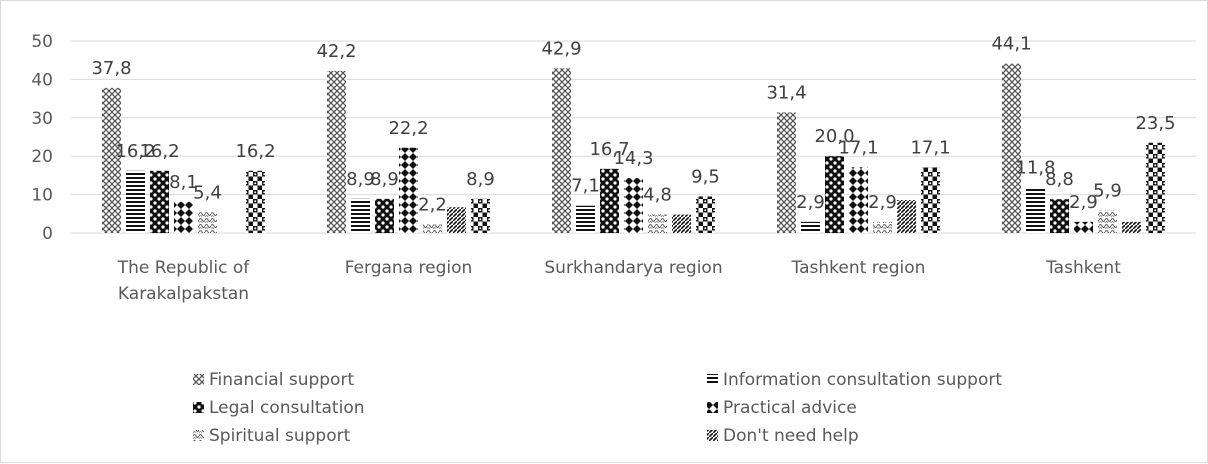 This screenshot has height=464, width=1208. What do you see at coordinates (633, 268) in the screenshot?
I see `x-tick-label: Surkhandarya region` at bounding box center [633, 268].